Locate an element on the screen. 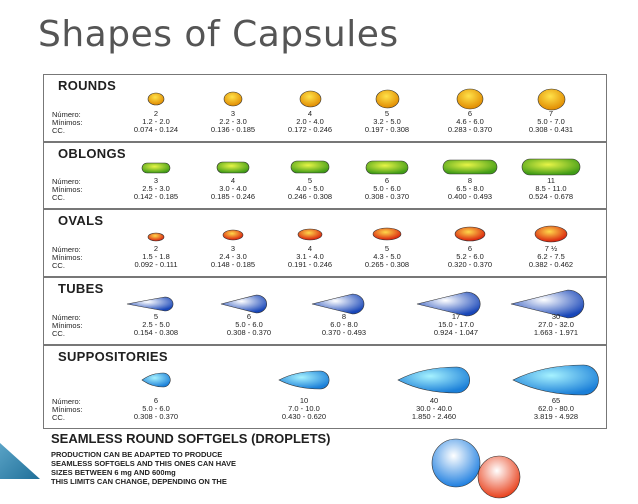  size-mm: 2.2 - 3.0 is located at coordinates (233, 121).